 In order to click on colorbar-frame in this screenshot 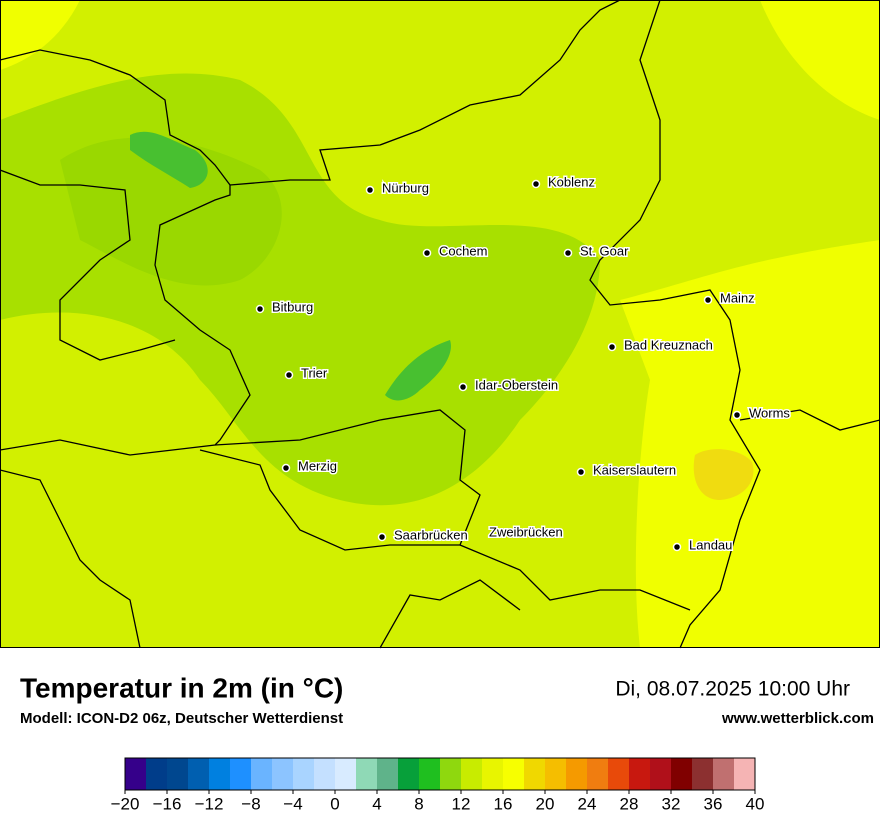, I will do `click(440, 774)`.